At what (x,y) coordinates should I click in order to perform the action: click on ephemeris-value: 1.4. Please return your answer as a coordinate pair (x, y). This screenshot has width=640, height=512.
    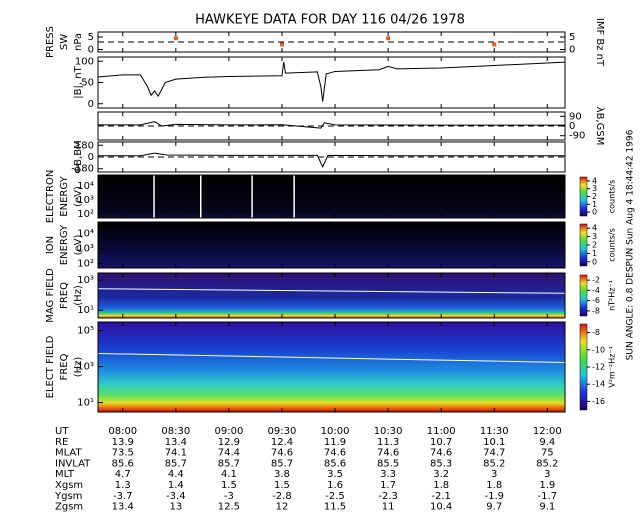
    Looking at the image, I should click on (176, 485).